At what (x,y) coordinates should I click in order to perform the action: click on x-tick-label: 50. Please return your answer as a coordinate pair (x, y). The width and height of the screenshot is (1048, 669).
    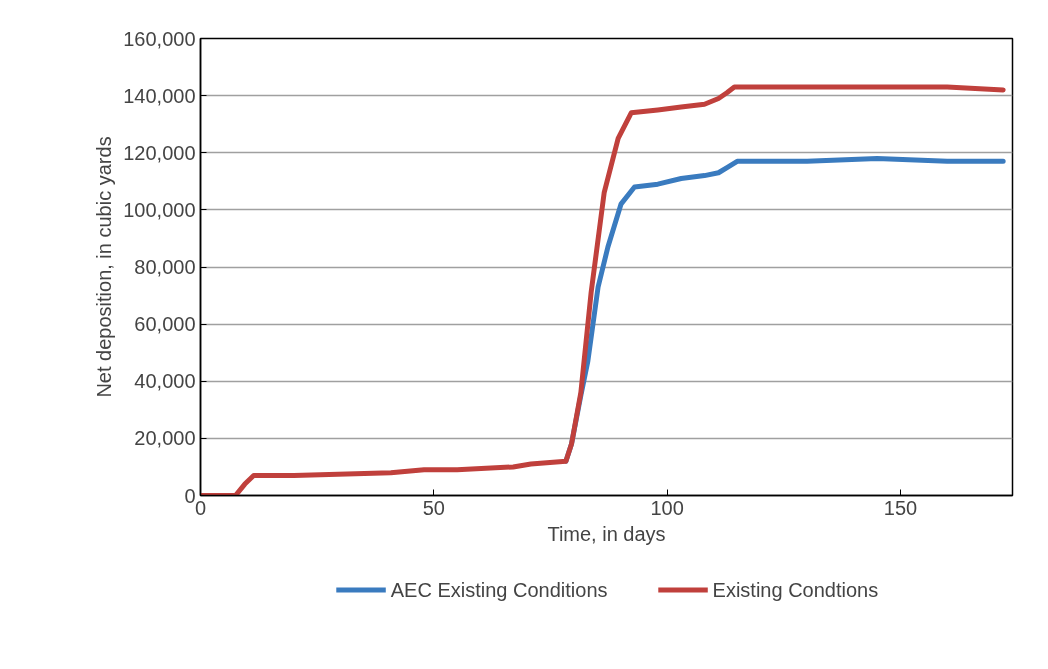
    Looking at the image, I should click on (433, 507).